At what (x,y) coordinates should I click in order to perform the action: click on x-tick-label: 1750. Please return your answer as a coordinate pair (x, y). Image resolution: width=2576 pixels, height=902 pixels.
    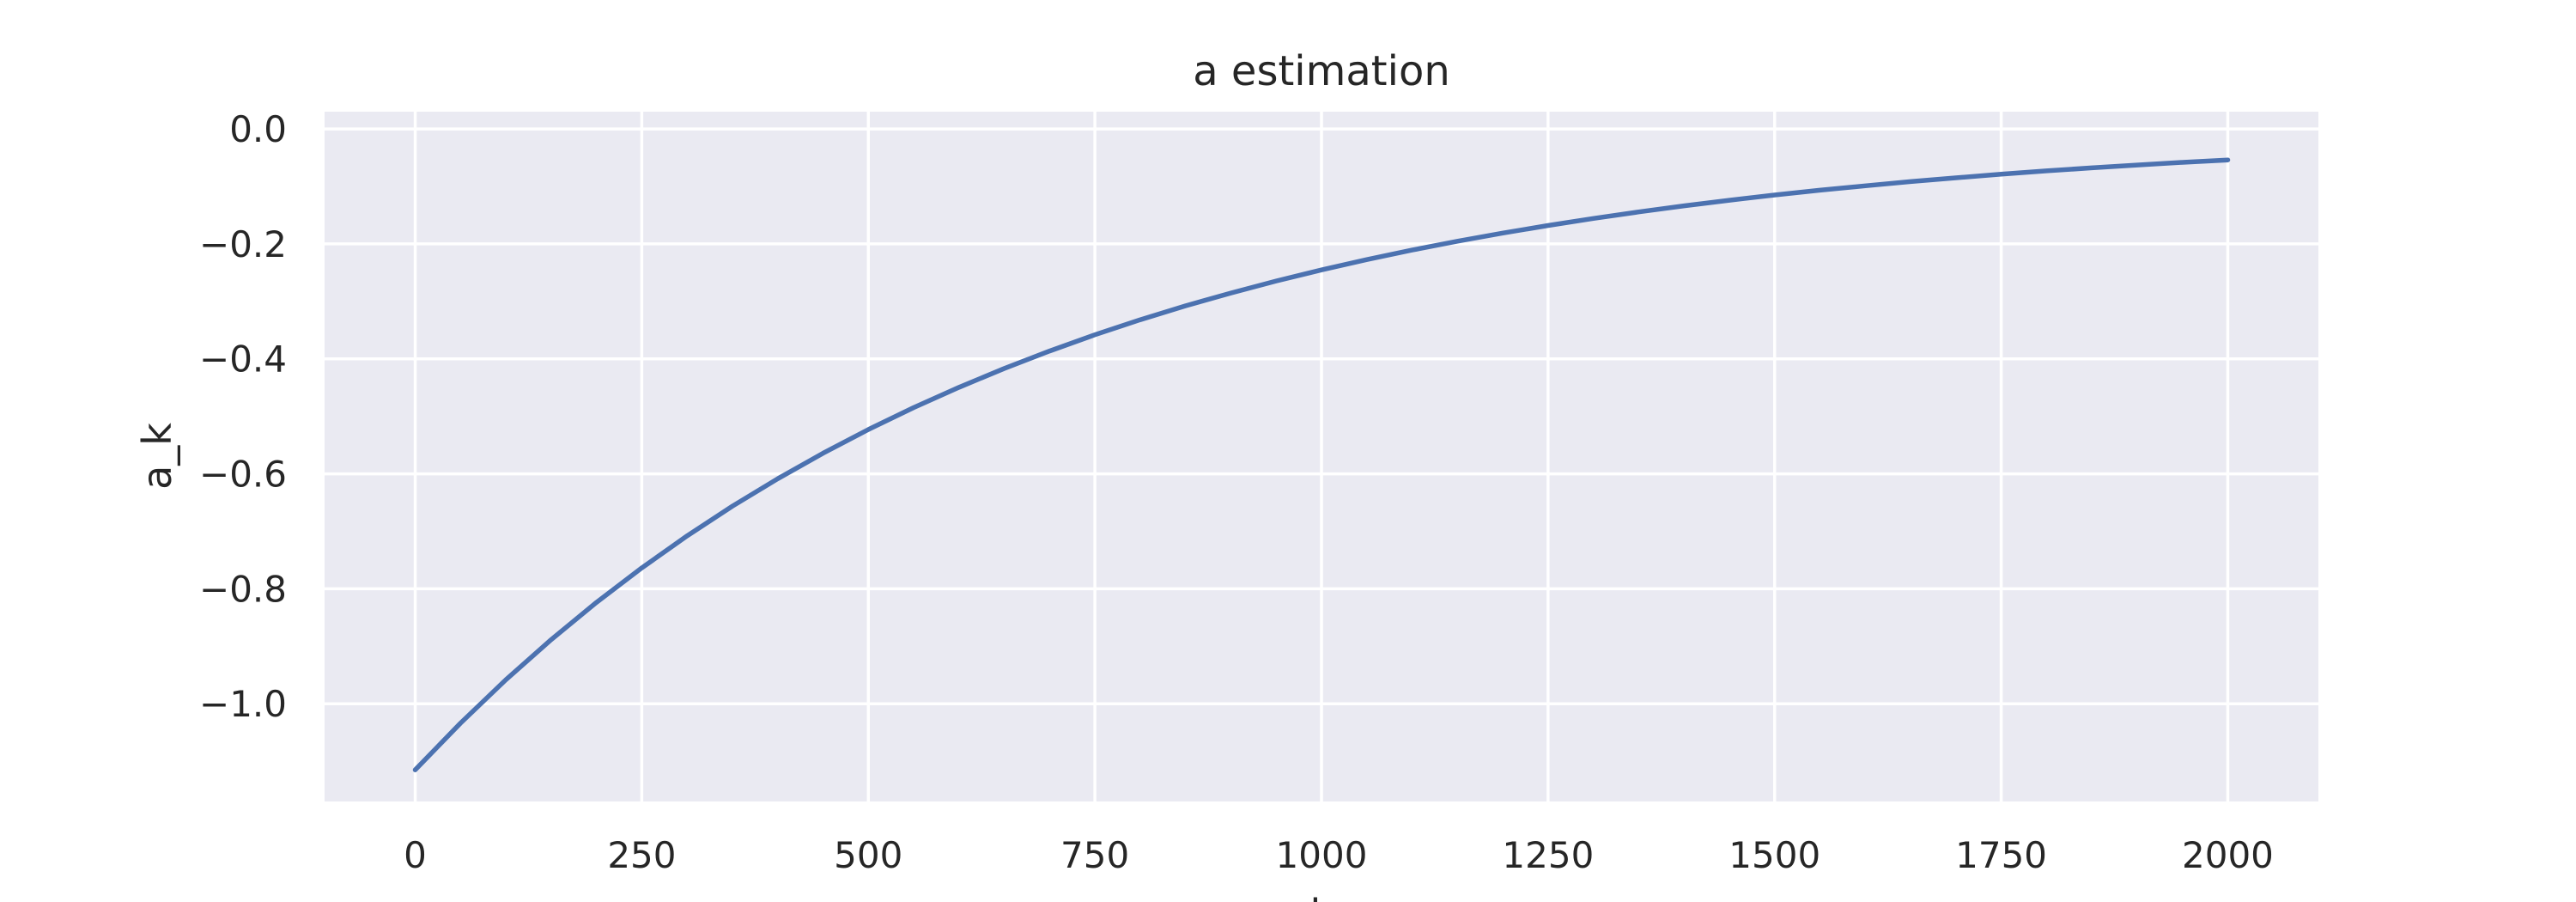
    Looking at the image, I should click on (2001, 855).